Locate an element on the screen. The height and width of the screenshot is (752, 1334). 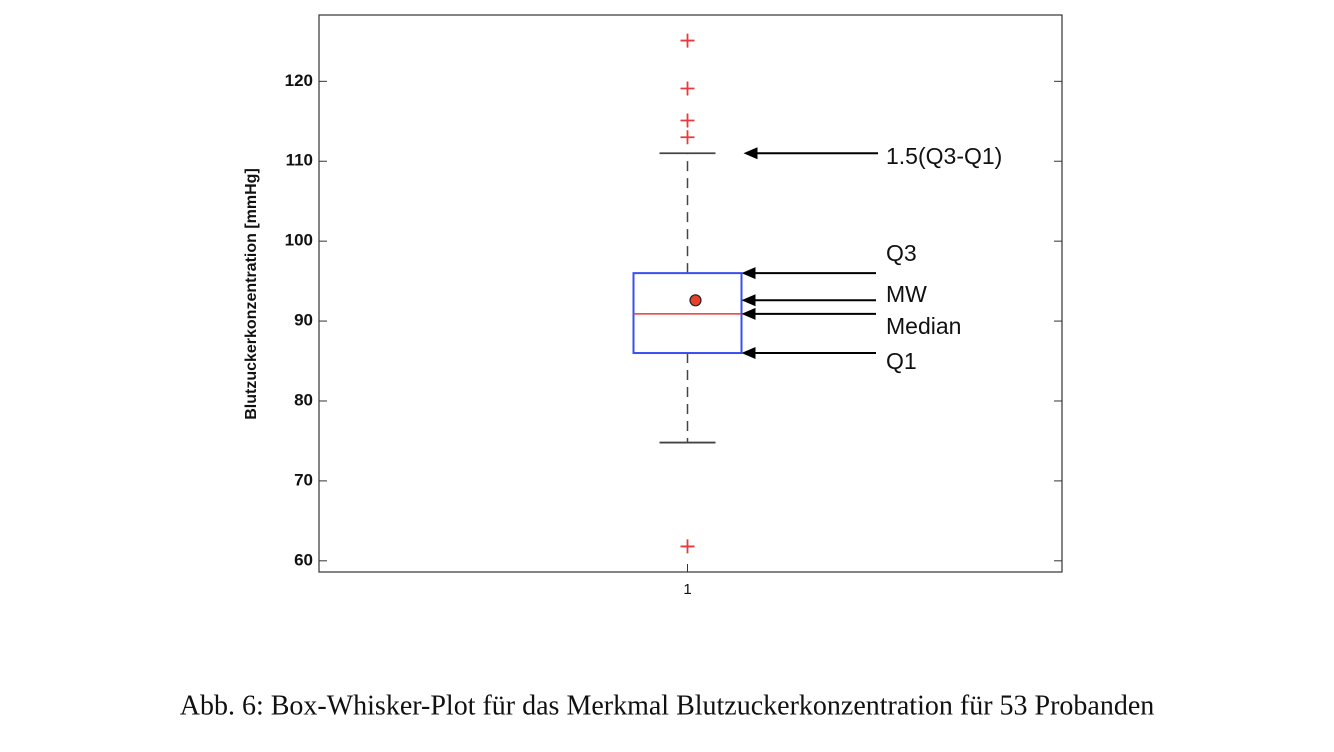
y-tick-label: 60 is located at coordinates (303, 559).